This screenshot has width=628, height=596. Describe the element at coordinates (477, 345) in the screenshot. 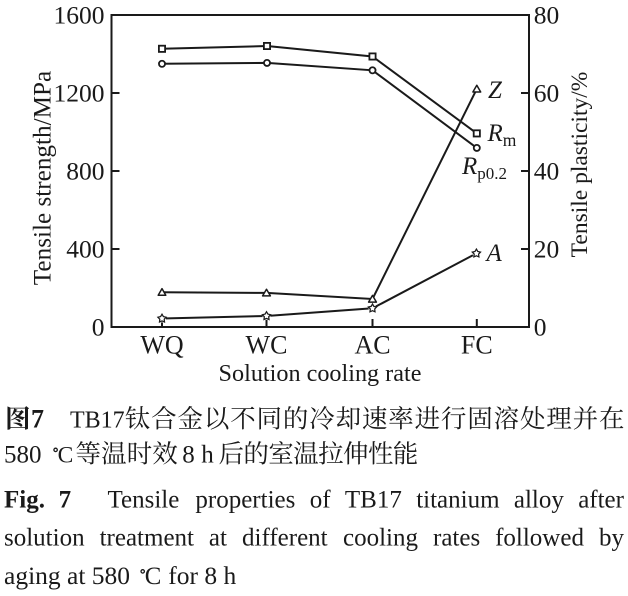

I see `svg-text: FC` at that location.